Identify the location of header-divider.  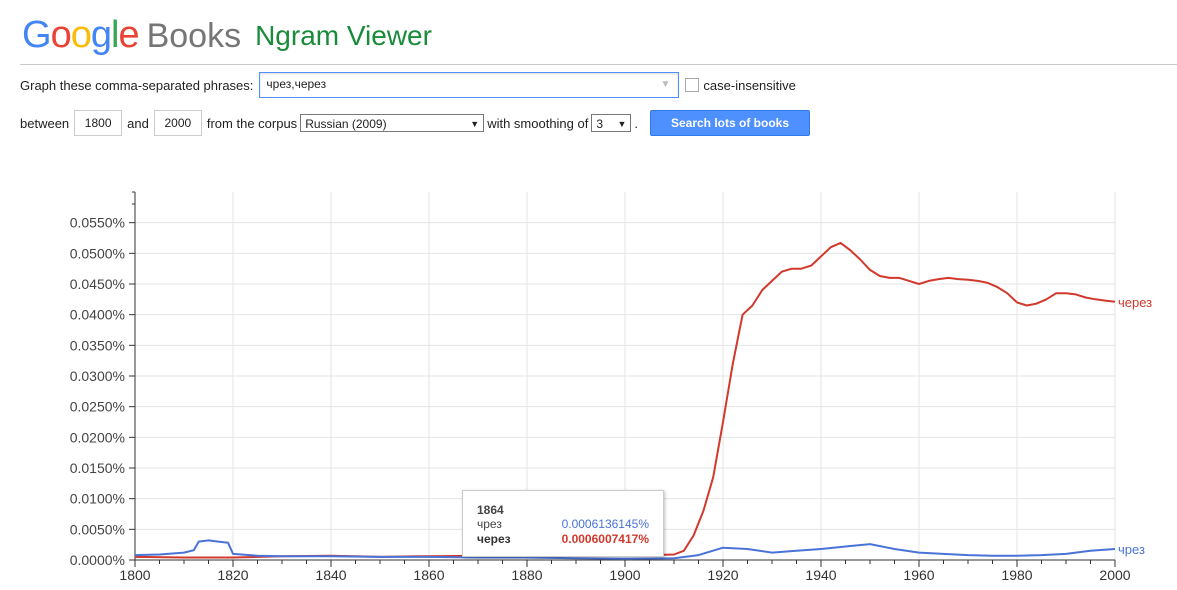
(598, 64).